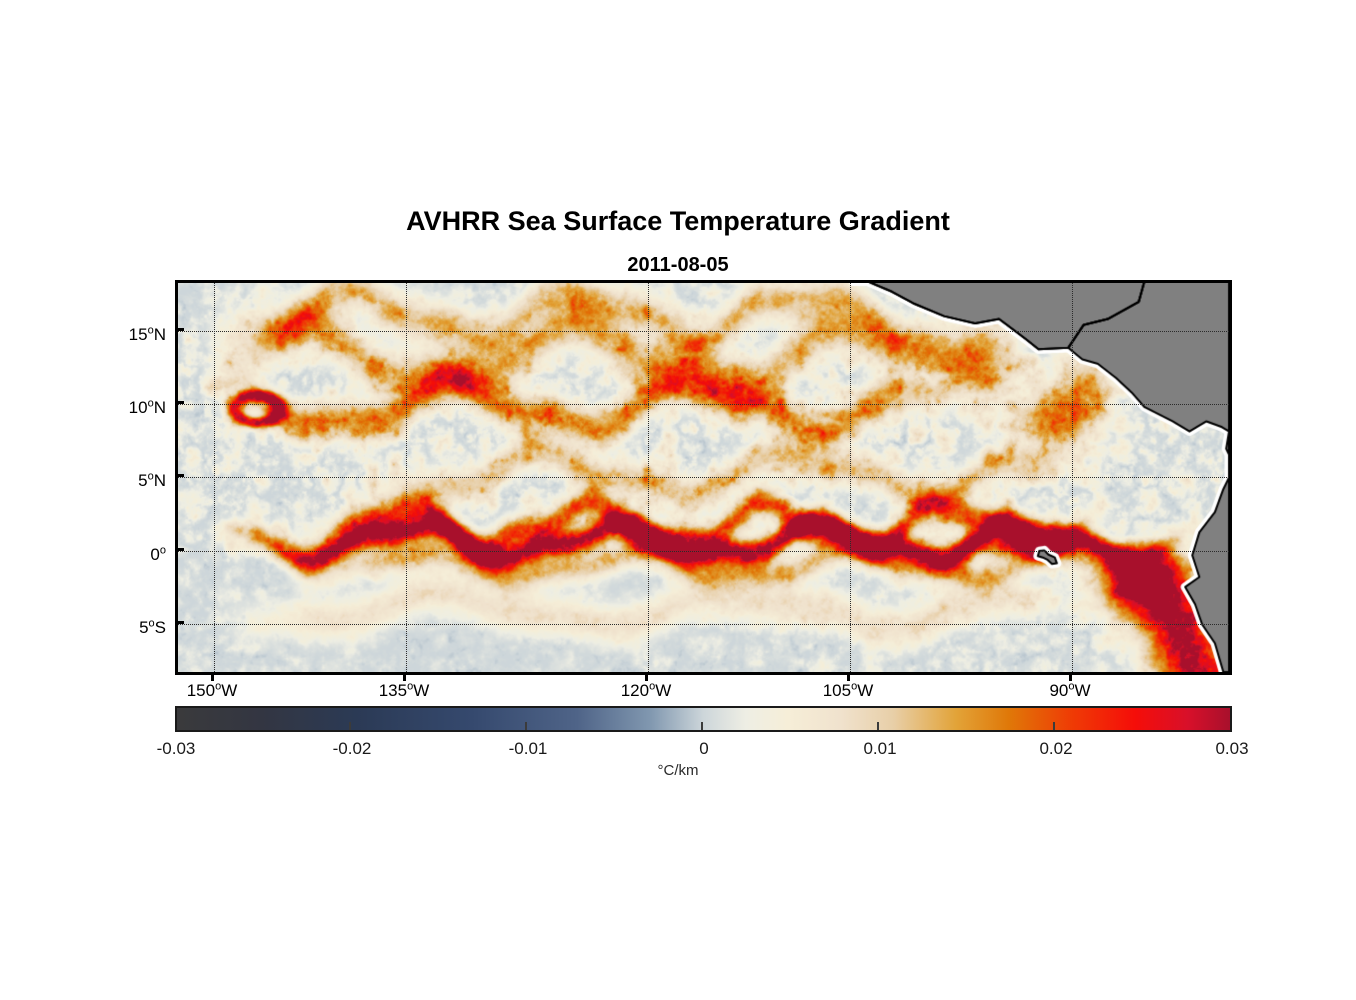  What do you see at coordinates (646, 676) in the screenshot?
I see `xtick-mark-120w` at bounding box center [646, 676].